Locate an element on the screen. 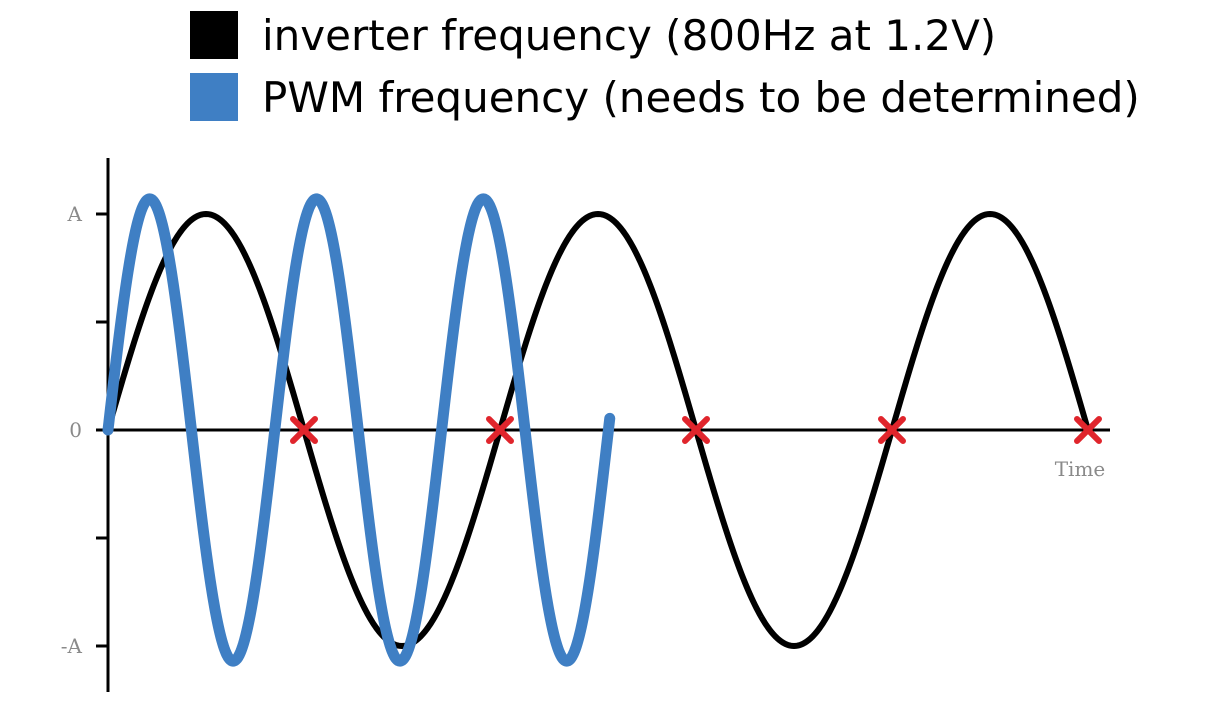  legend-label-pwm: PWM frequency (needs to be determined) is located at coordinates (701, 97).